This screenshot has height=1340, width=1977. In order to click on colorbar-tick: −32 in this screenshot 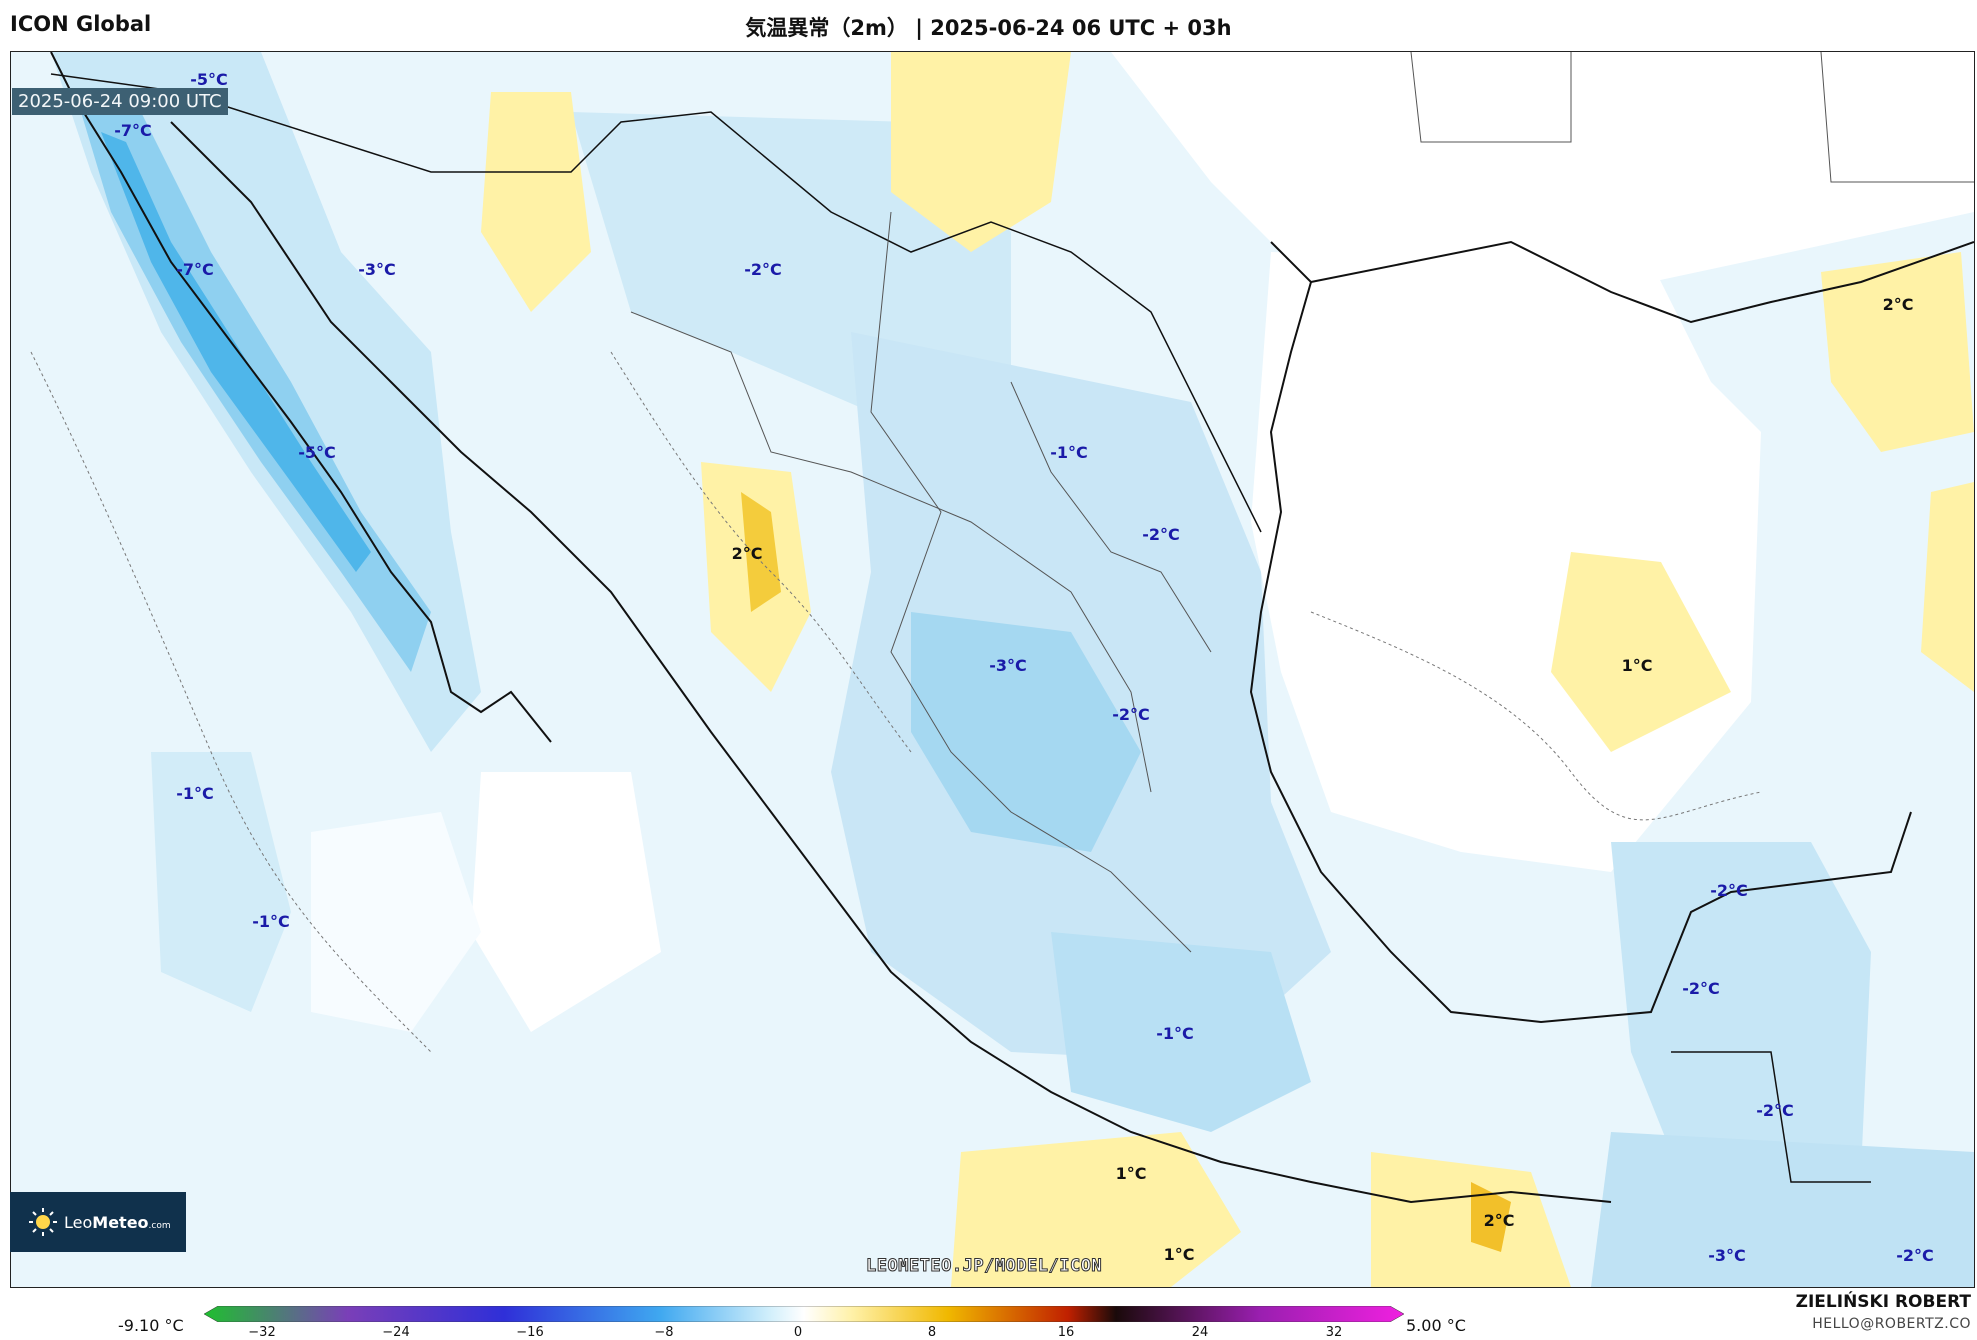, I will do `click(262, 1332)`.